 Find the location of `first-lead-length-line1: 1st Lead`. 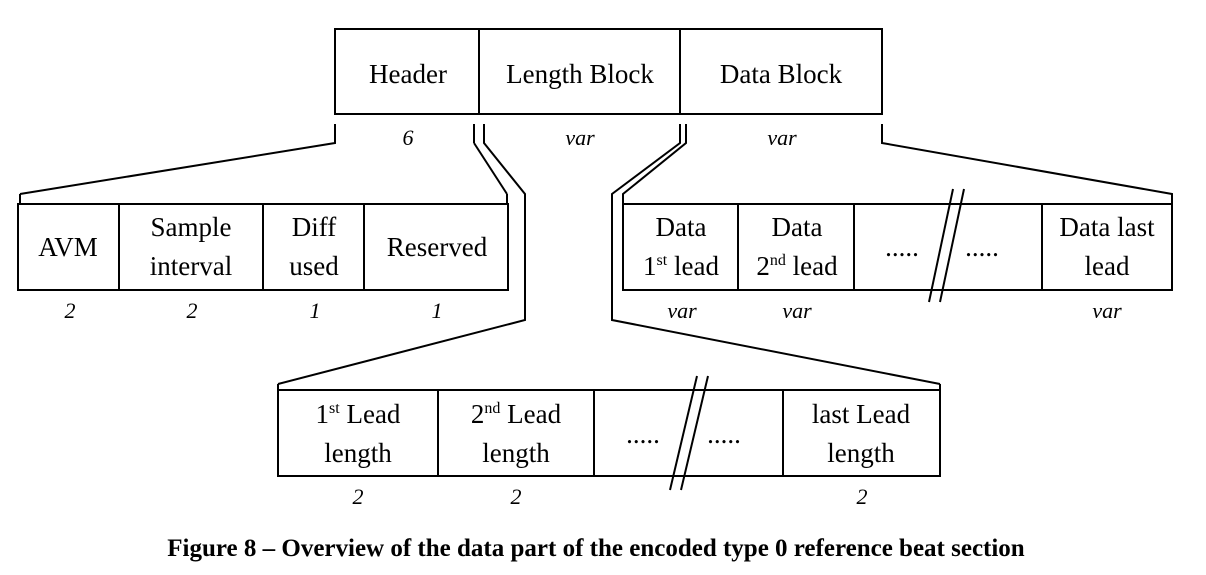

first-lead-length-line1: 1st Lead is located at coordinates (358, 414).